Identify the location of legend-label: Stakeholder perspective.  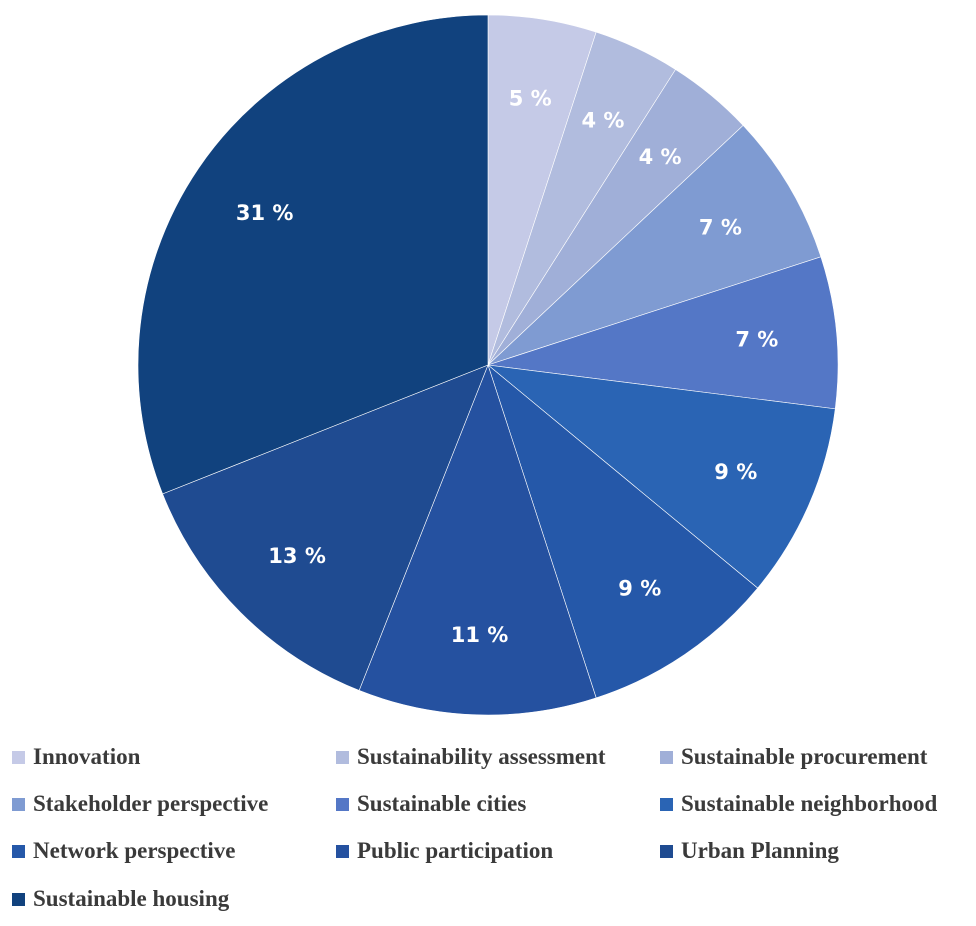
(151, 803).